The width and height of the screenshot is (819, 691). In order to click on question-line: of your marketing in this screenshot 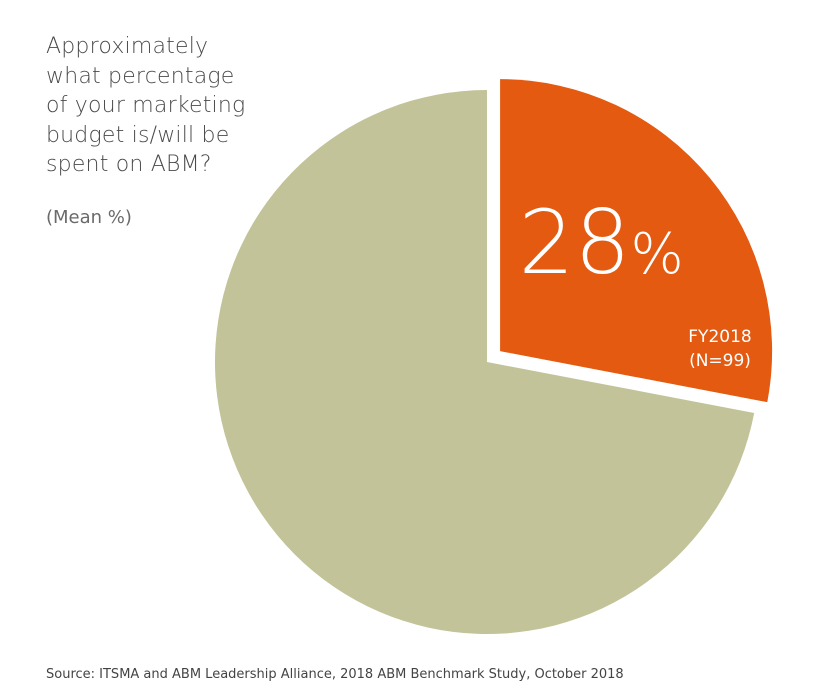, I will do `click(146, 105)`.